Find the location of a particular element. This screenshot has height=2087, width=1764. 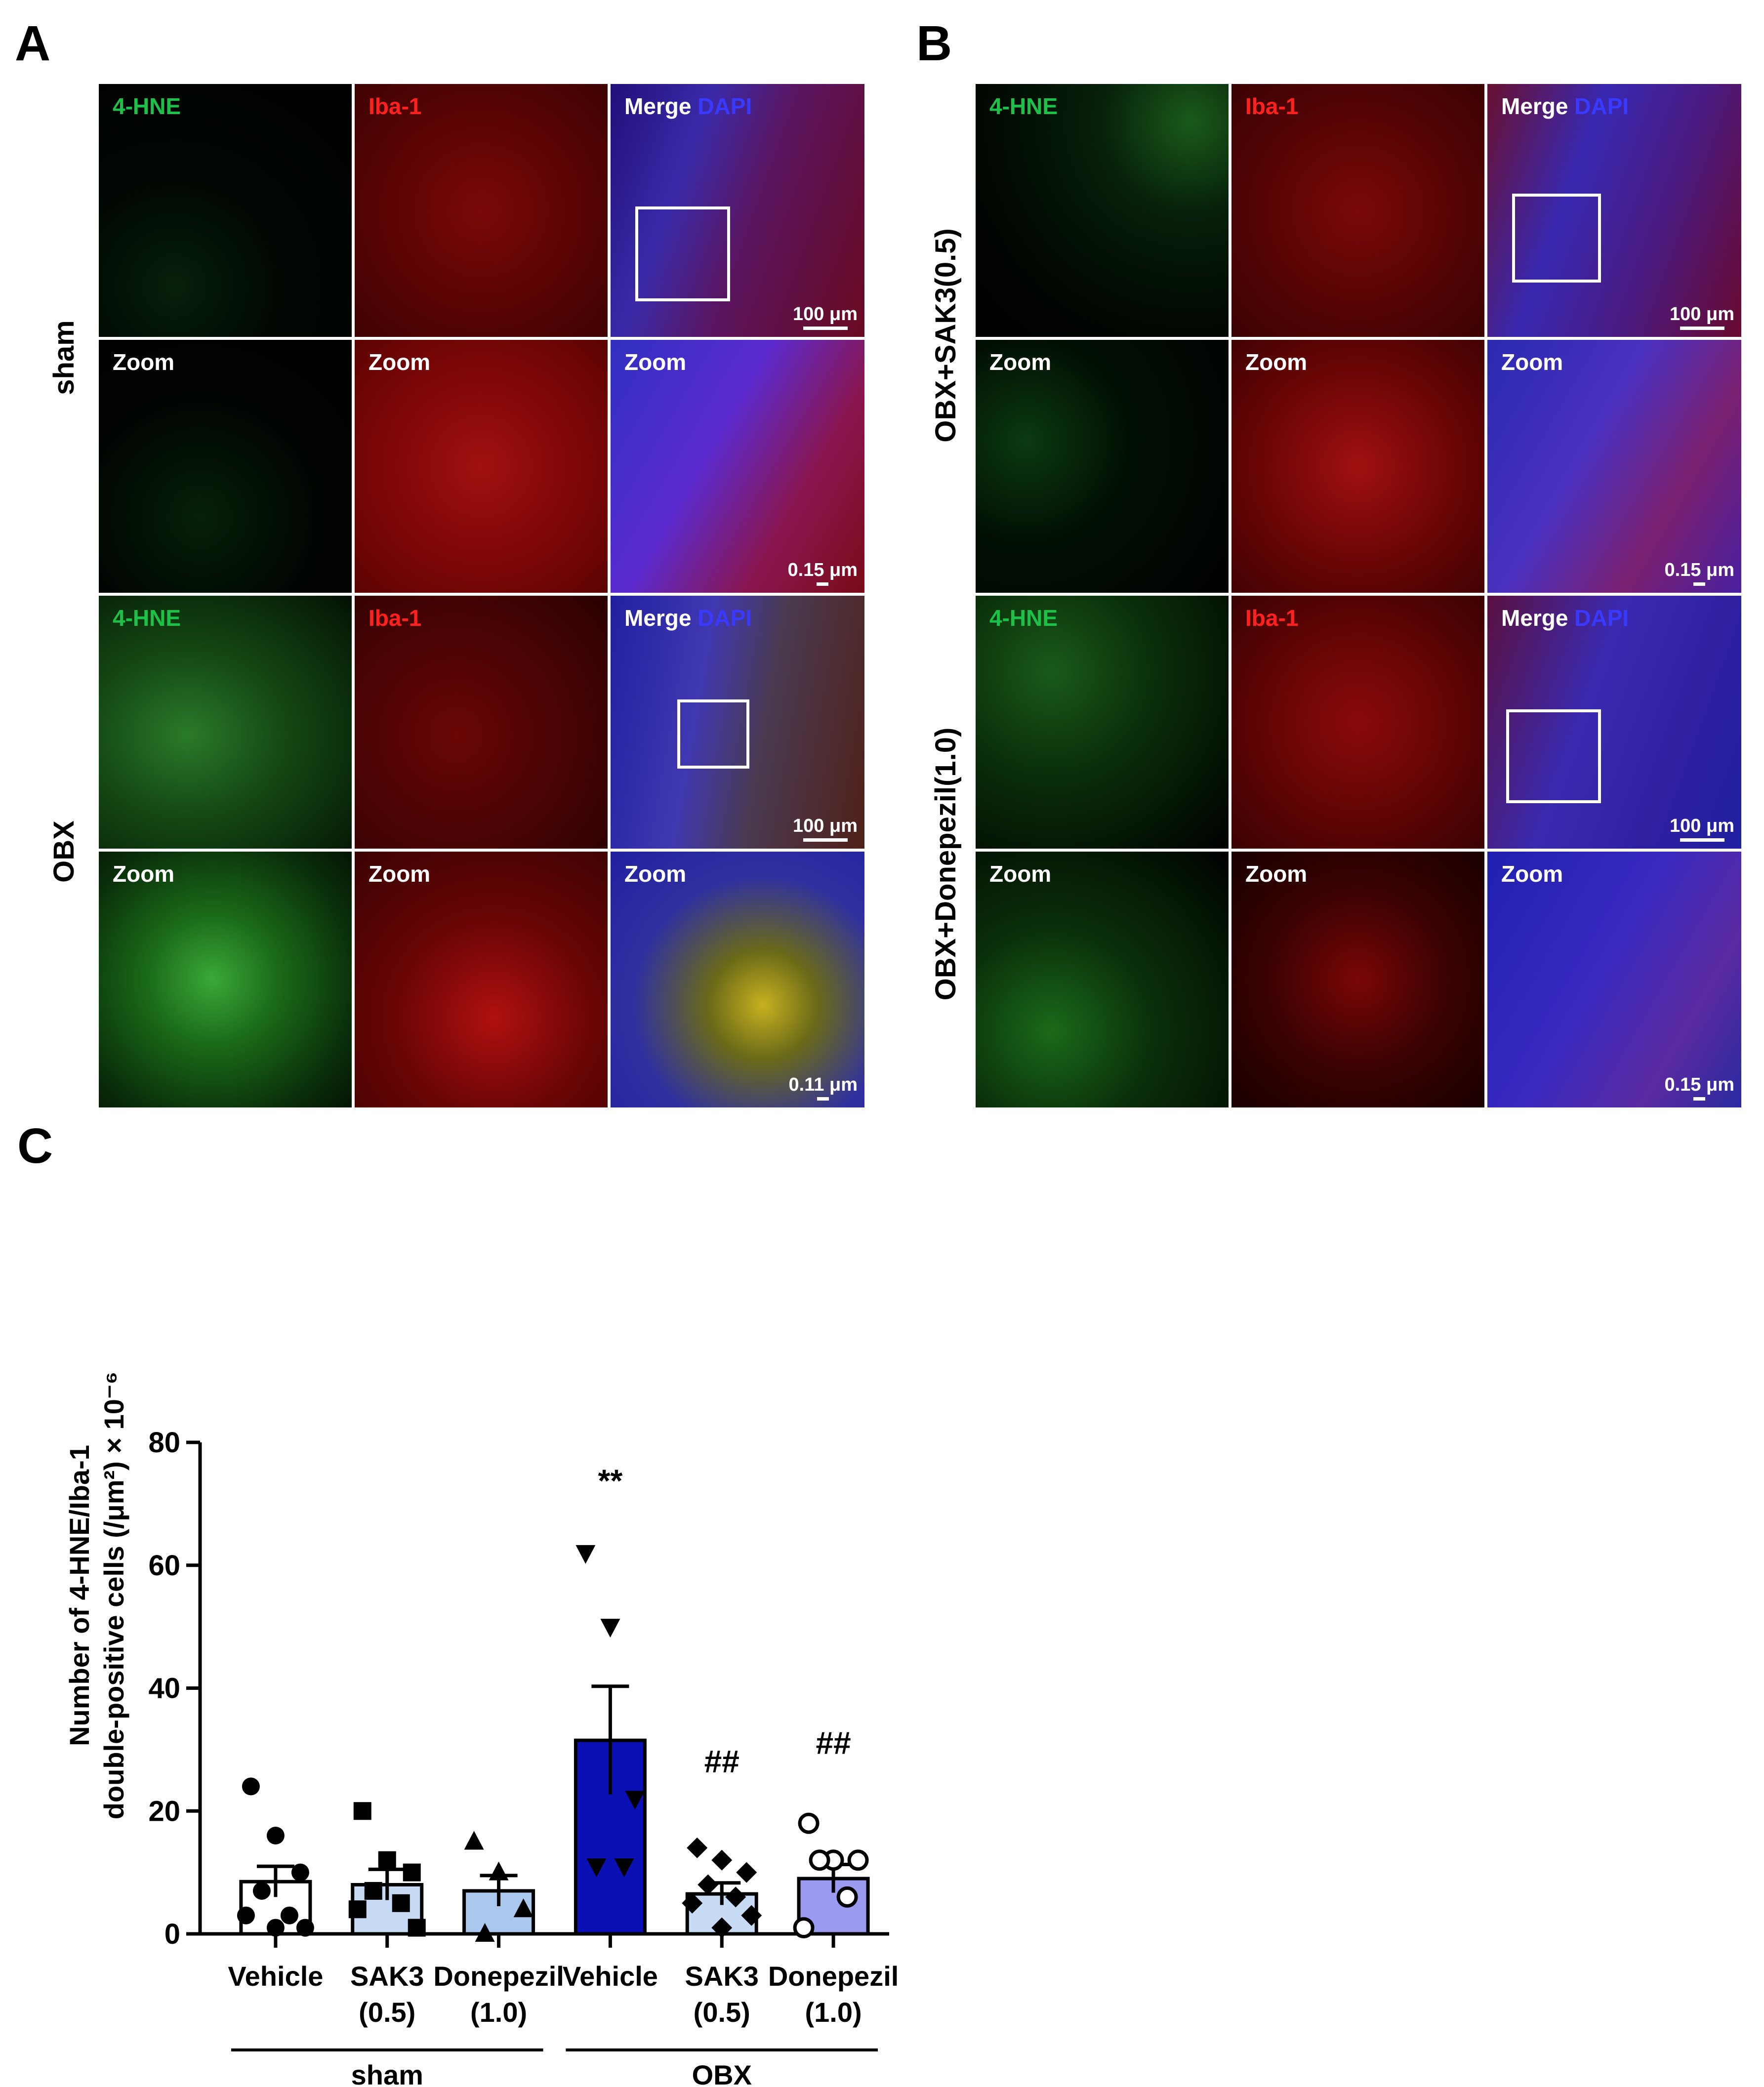

y-tick-label: 0 is located at coordinates (172, 1934).